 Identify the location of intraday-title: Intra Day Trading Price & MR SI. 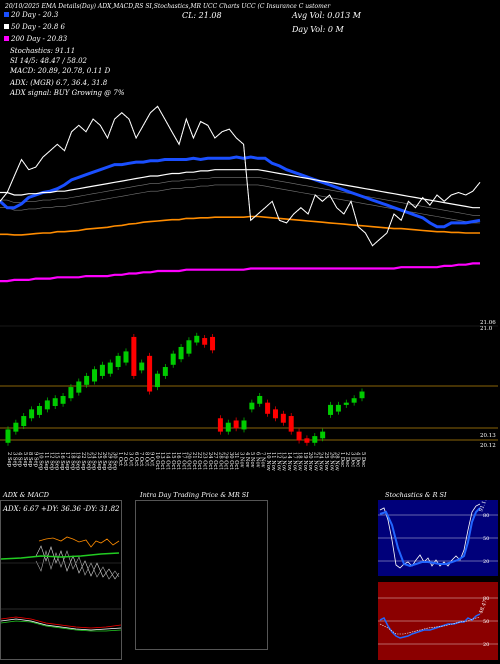
(194, 495).